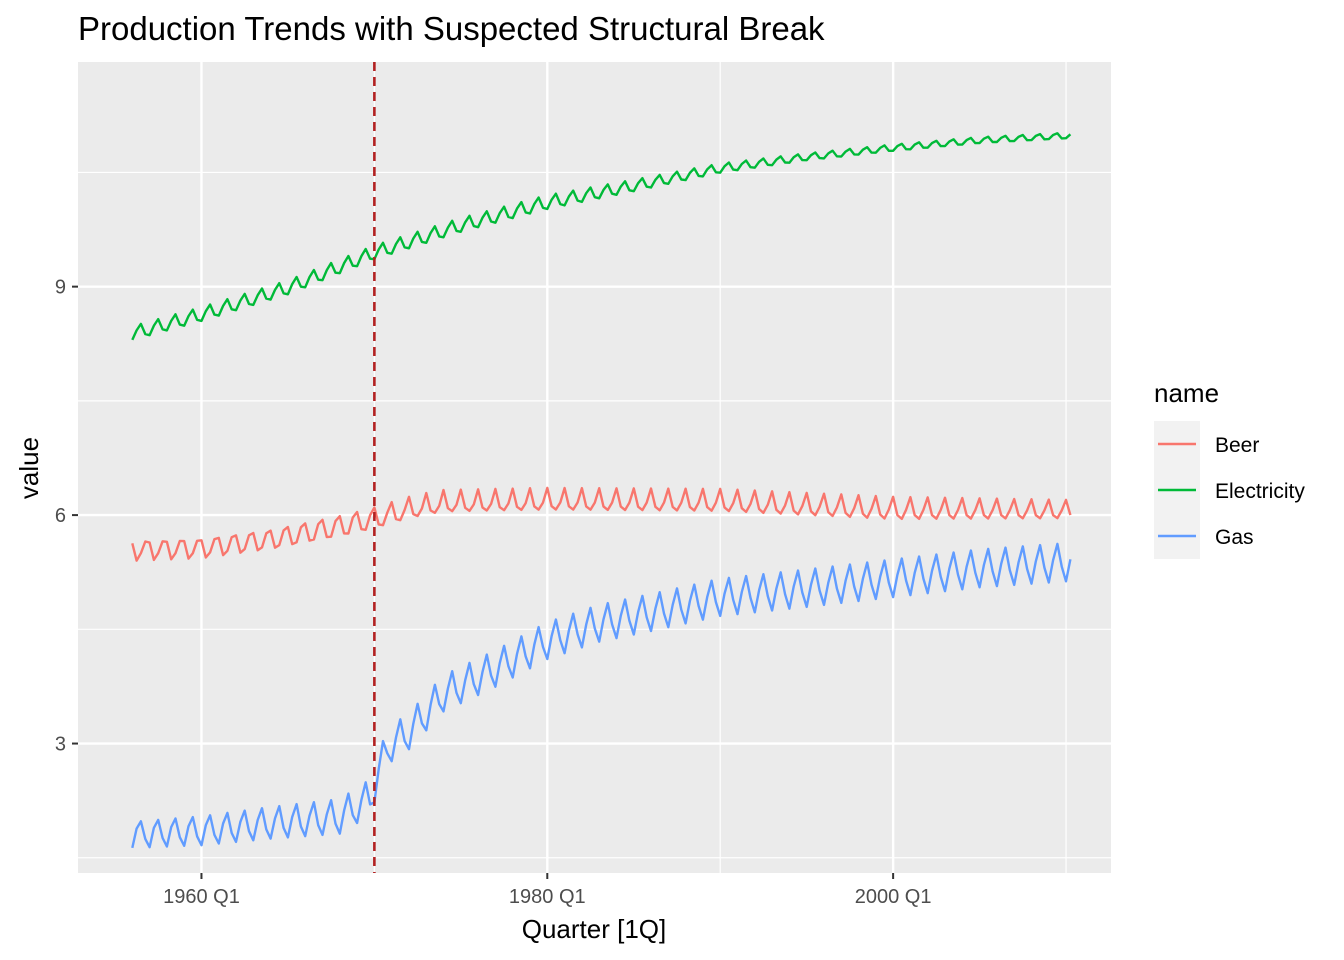 The height and width of the screenshot is (960, 1344). I want to click on series-line-beer, so click(601, 524).